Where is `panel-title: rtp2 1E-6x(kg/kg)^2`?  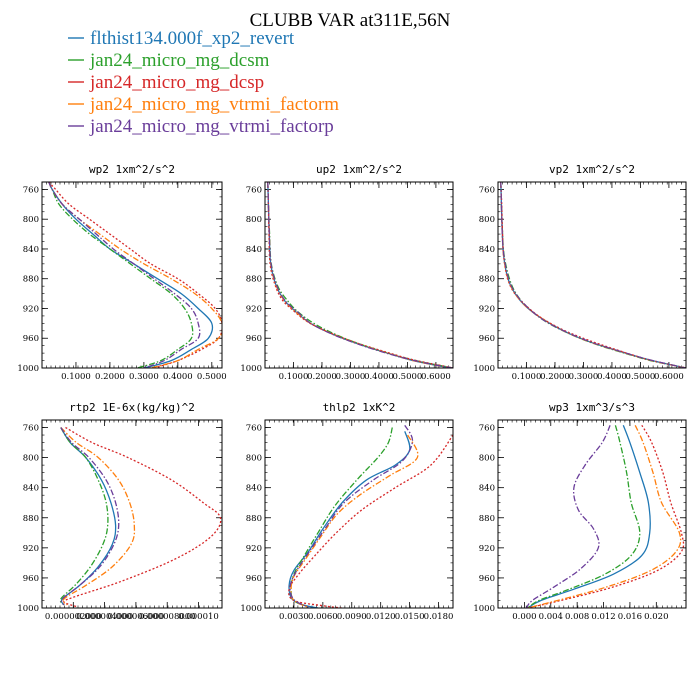
panel-title: rtp2 1E-6x(kg/kg)^2 is located at coordinates (132, 407).